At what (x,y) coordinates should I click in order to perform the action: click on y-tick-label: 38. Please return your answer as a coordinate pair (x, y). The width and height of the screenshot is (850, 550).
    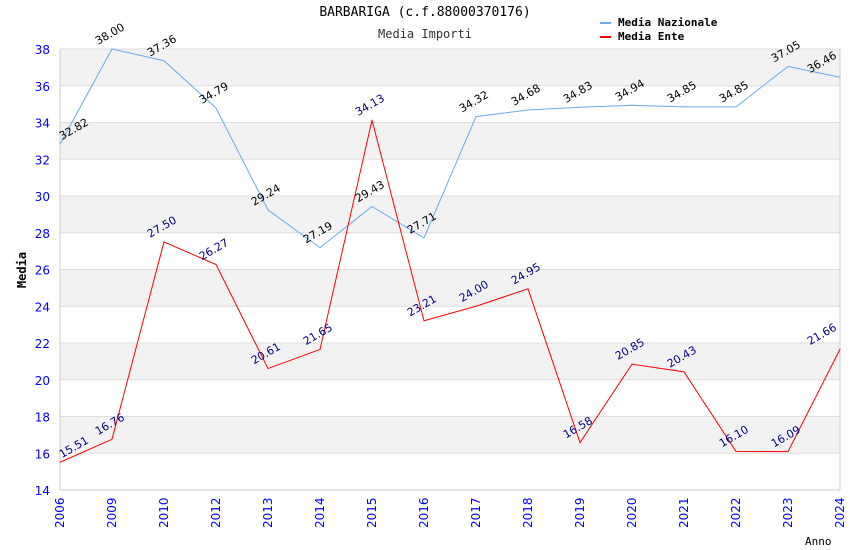
    Looking at the image, I should click on (42, 50).